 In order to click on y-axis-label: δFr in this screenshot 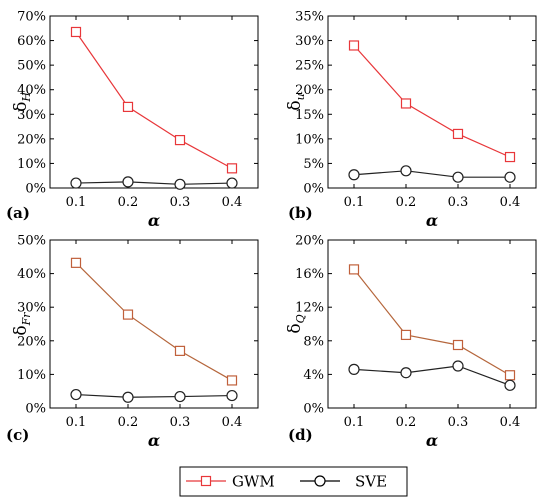, I will do `click(22, 324)`.